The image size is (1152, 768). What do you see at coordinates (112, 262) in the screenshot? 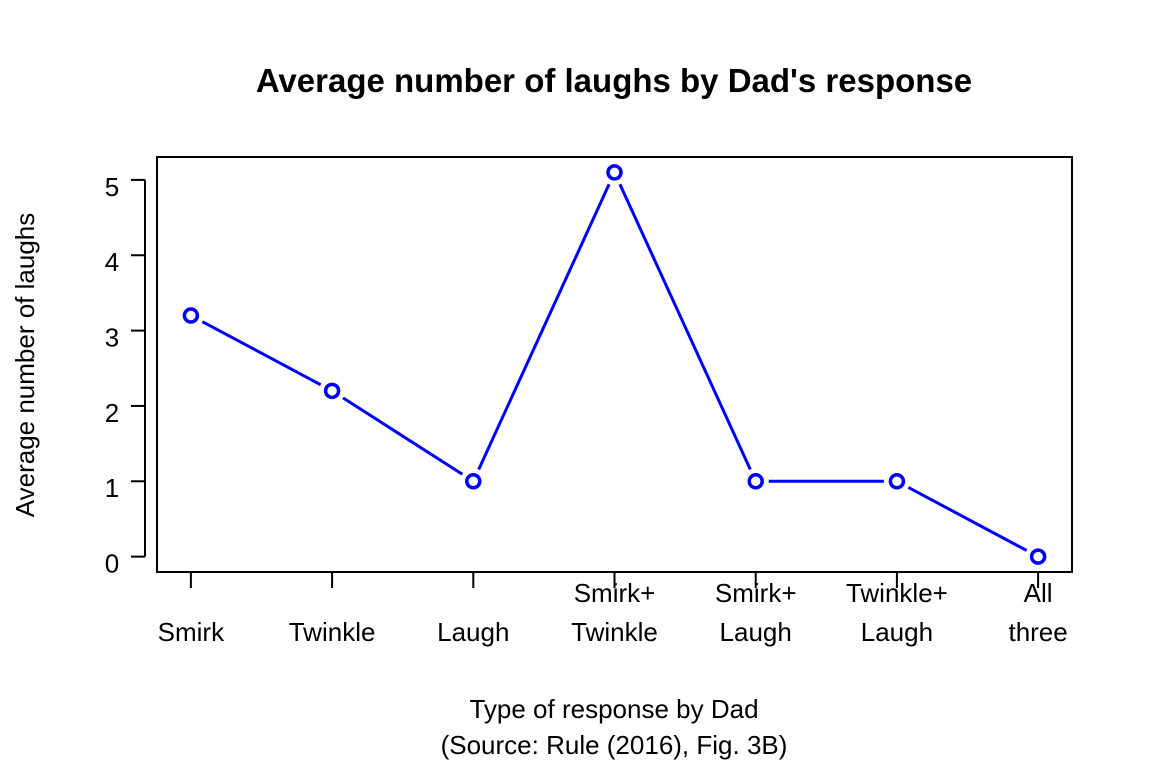
I see `y-tick-label: 4` at bounding box center [112, 262].